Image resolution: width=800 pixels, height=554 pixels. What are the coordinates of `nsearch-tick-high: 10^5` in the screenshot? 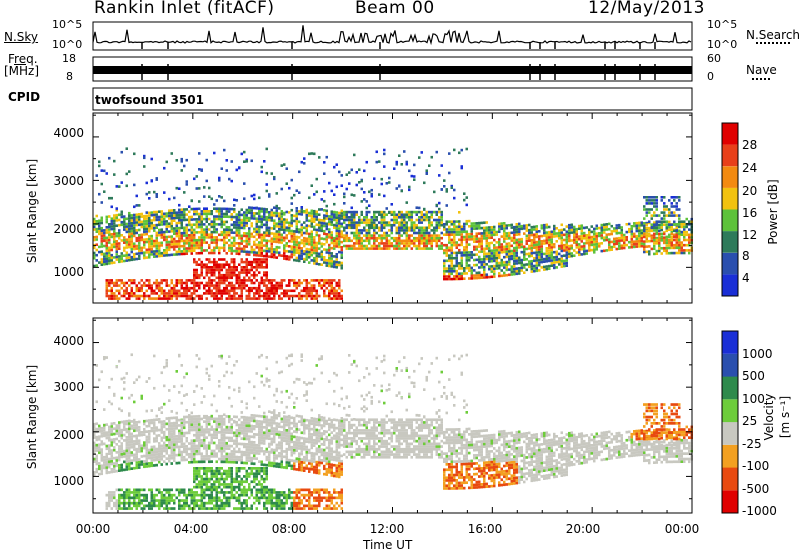 It's located at (722, 24).